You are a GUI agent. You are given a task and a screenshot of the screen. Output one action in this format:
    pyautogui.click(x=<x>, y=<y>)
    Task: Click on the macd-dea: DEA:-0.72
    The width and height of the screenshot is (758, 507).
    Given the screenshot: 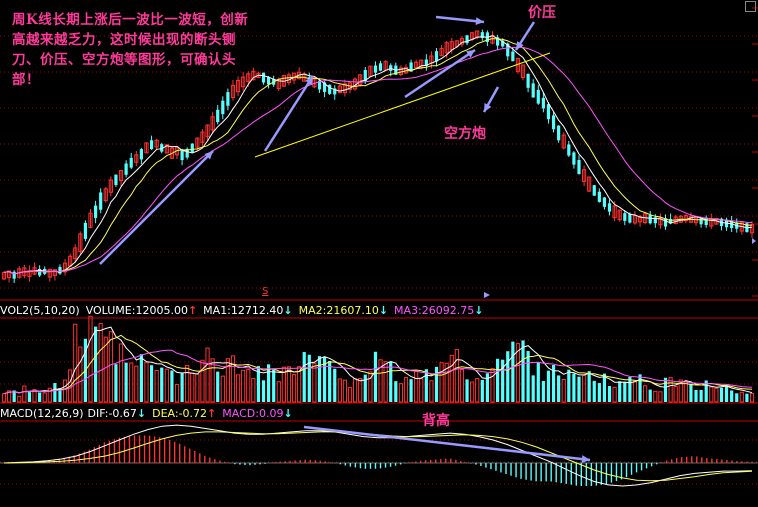 What is the action you would take?
    pyautogui.click(x=180, y=413)
    